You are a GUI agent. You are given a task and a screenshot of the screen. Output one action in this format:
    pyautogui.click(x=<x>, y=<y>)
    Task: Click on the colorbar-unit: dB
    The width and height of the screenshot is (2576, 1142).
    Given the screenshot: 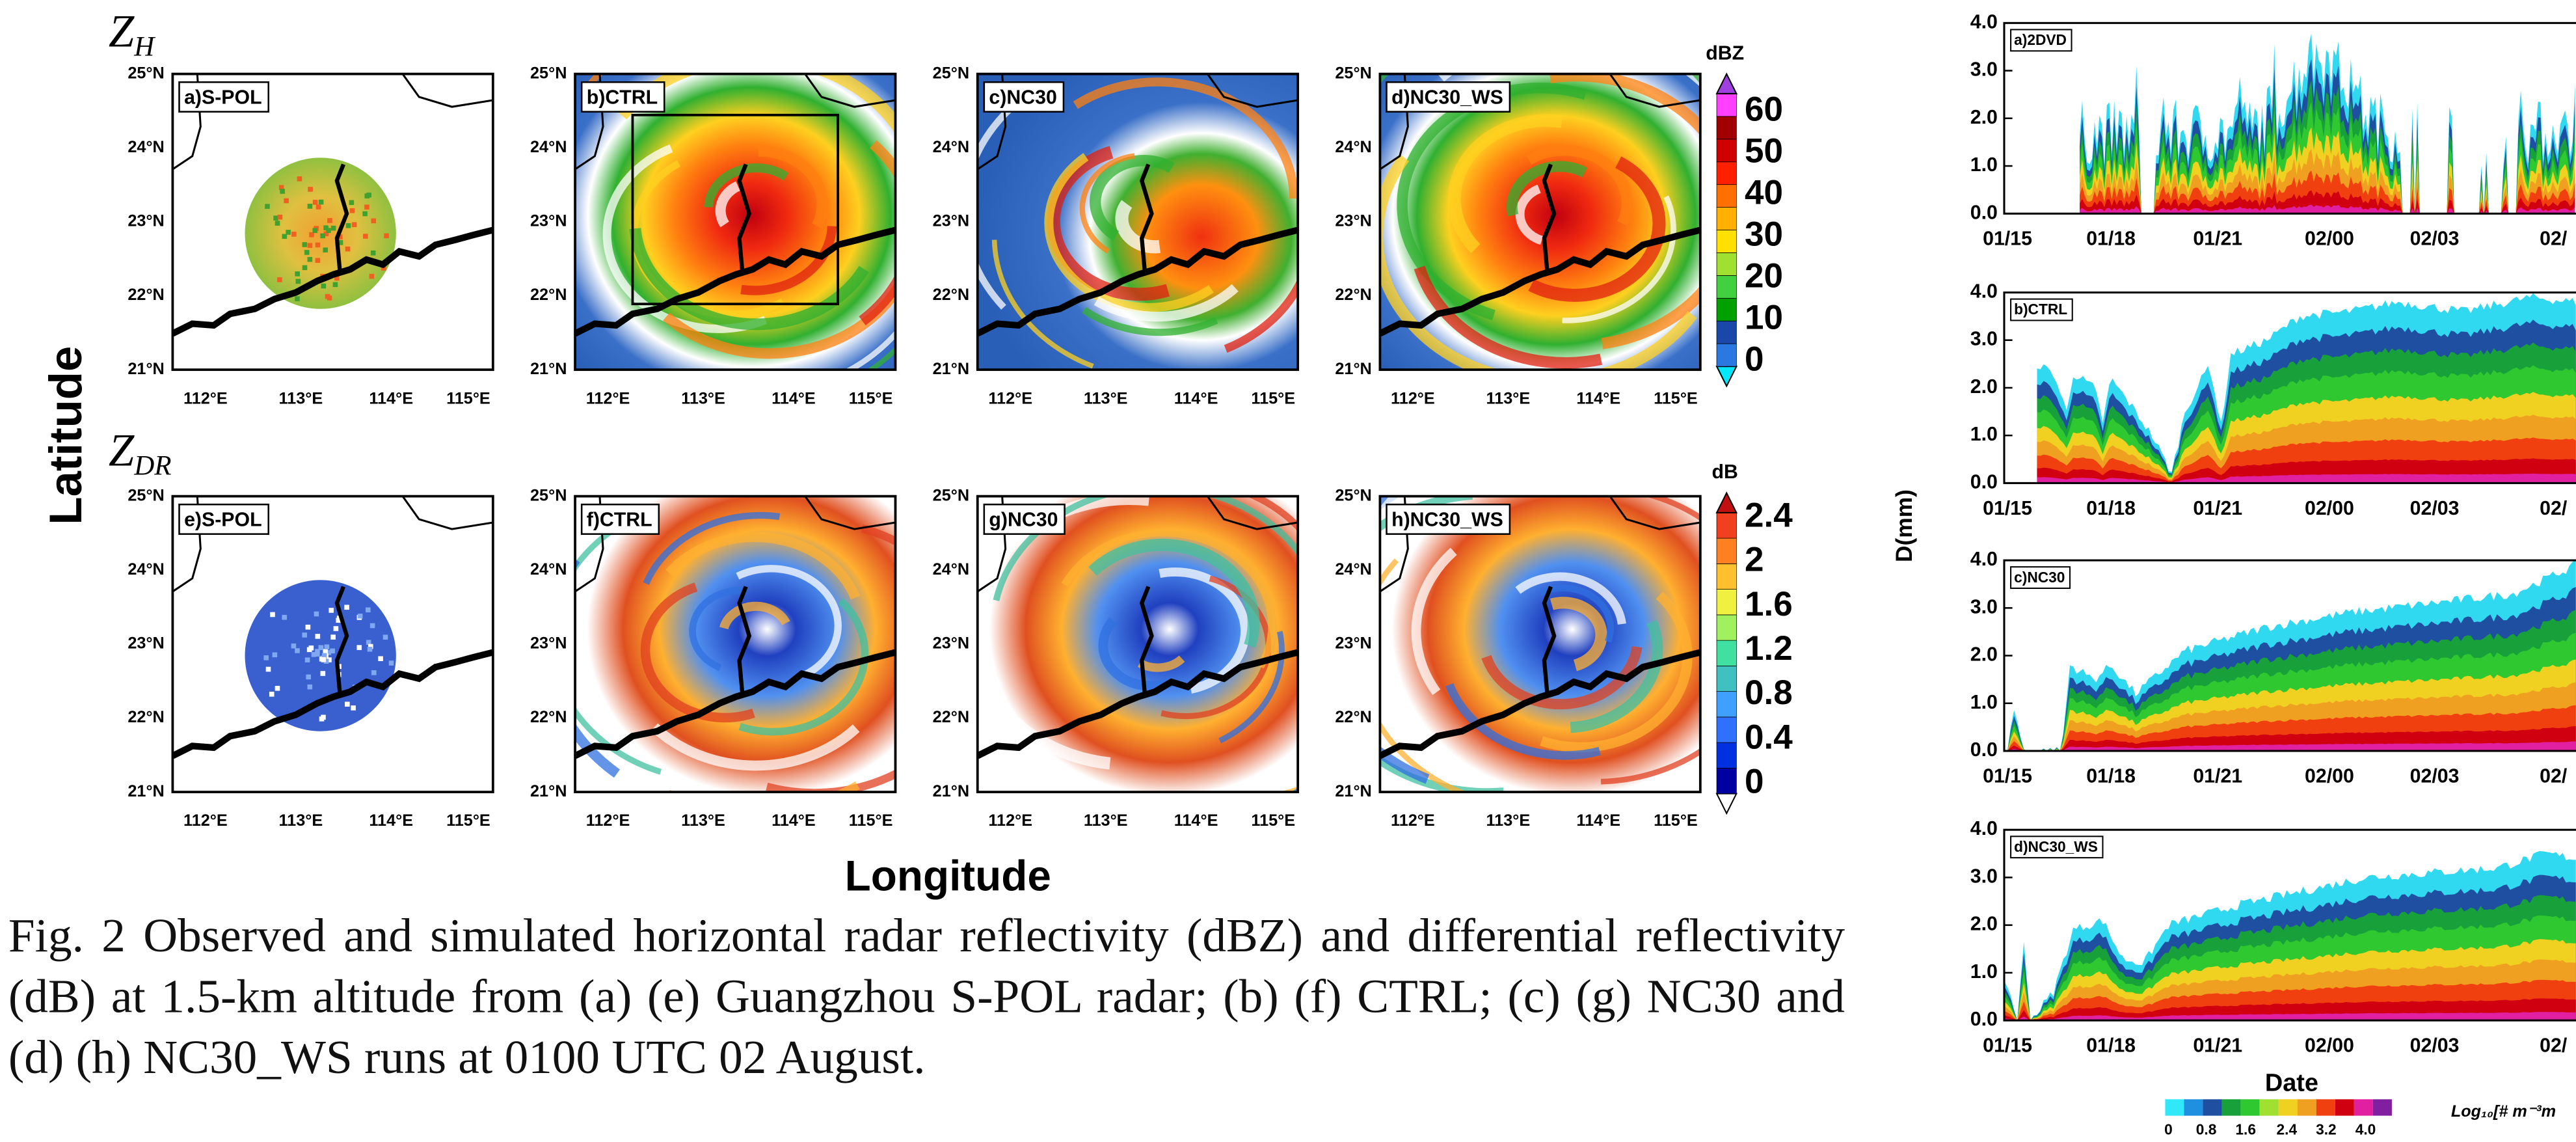 What is the action you would take?
    pyautogui.click(x=1725, y=472)
    